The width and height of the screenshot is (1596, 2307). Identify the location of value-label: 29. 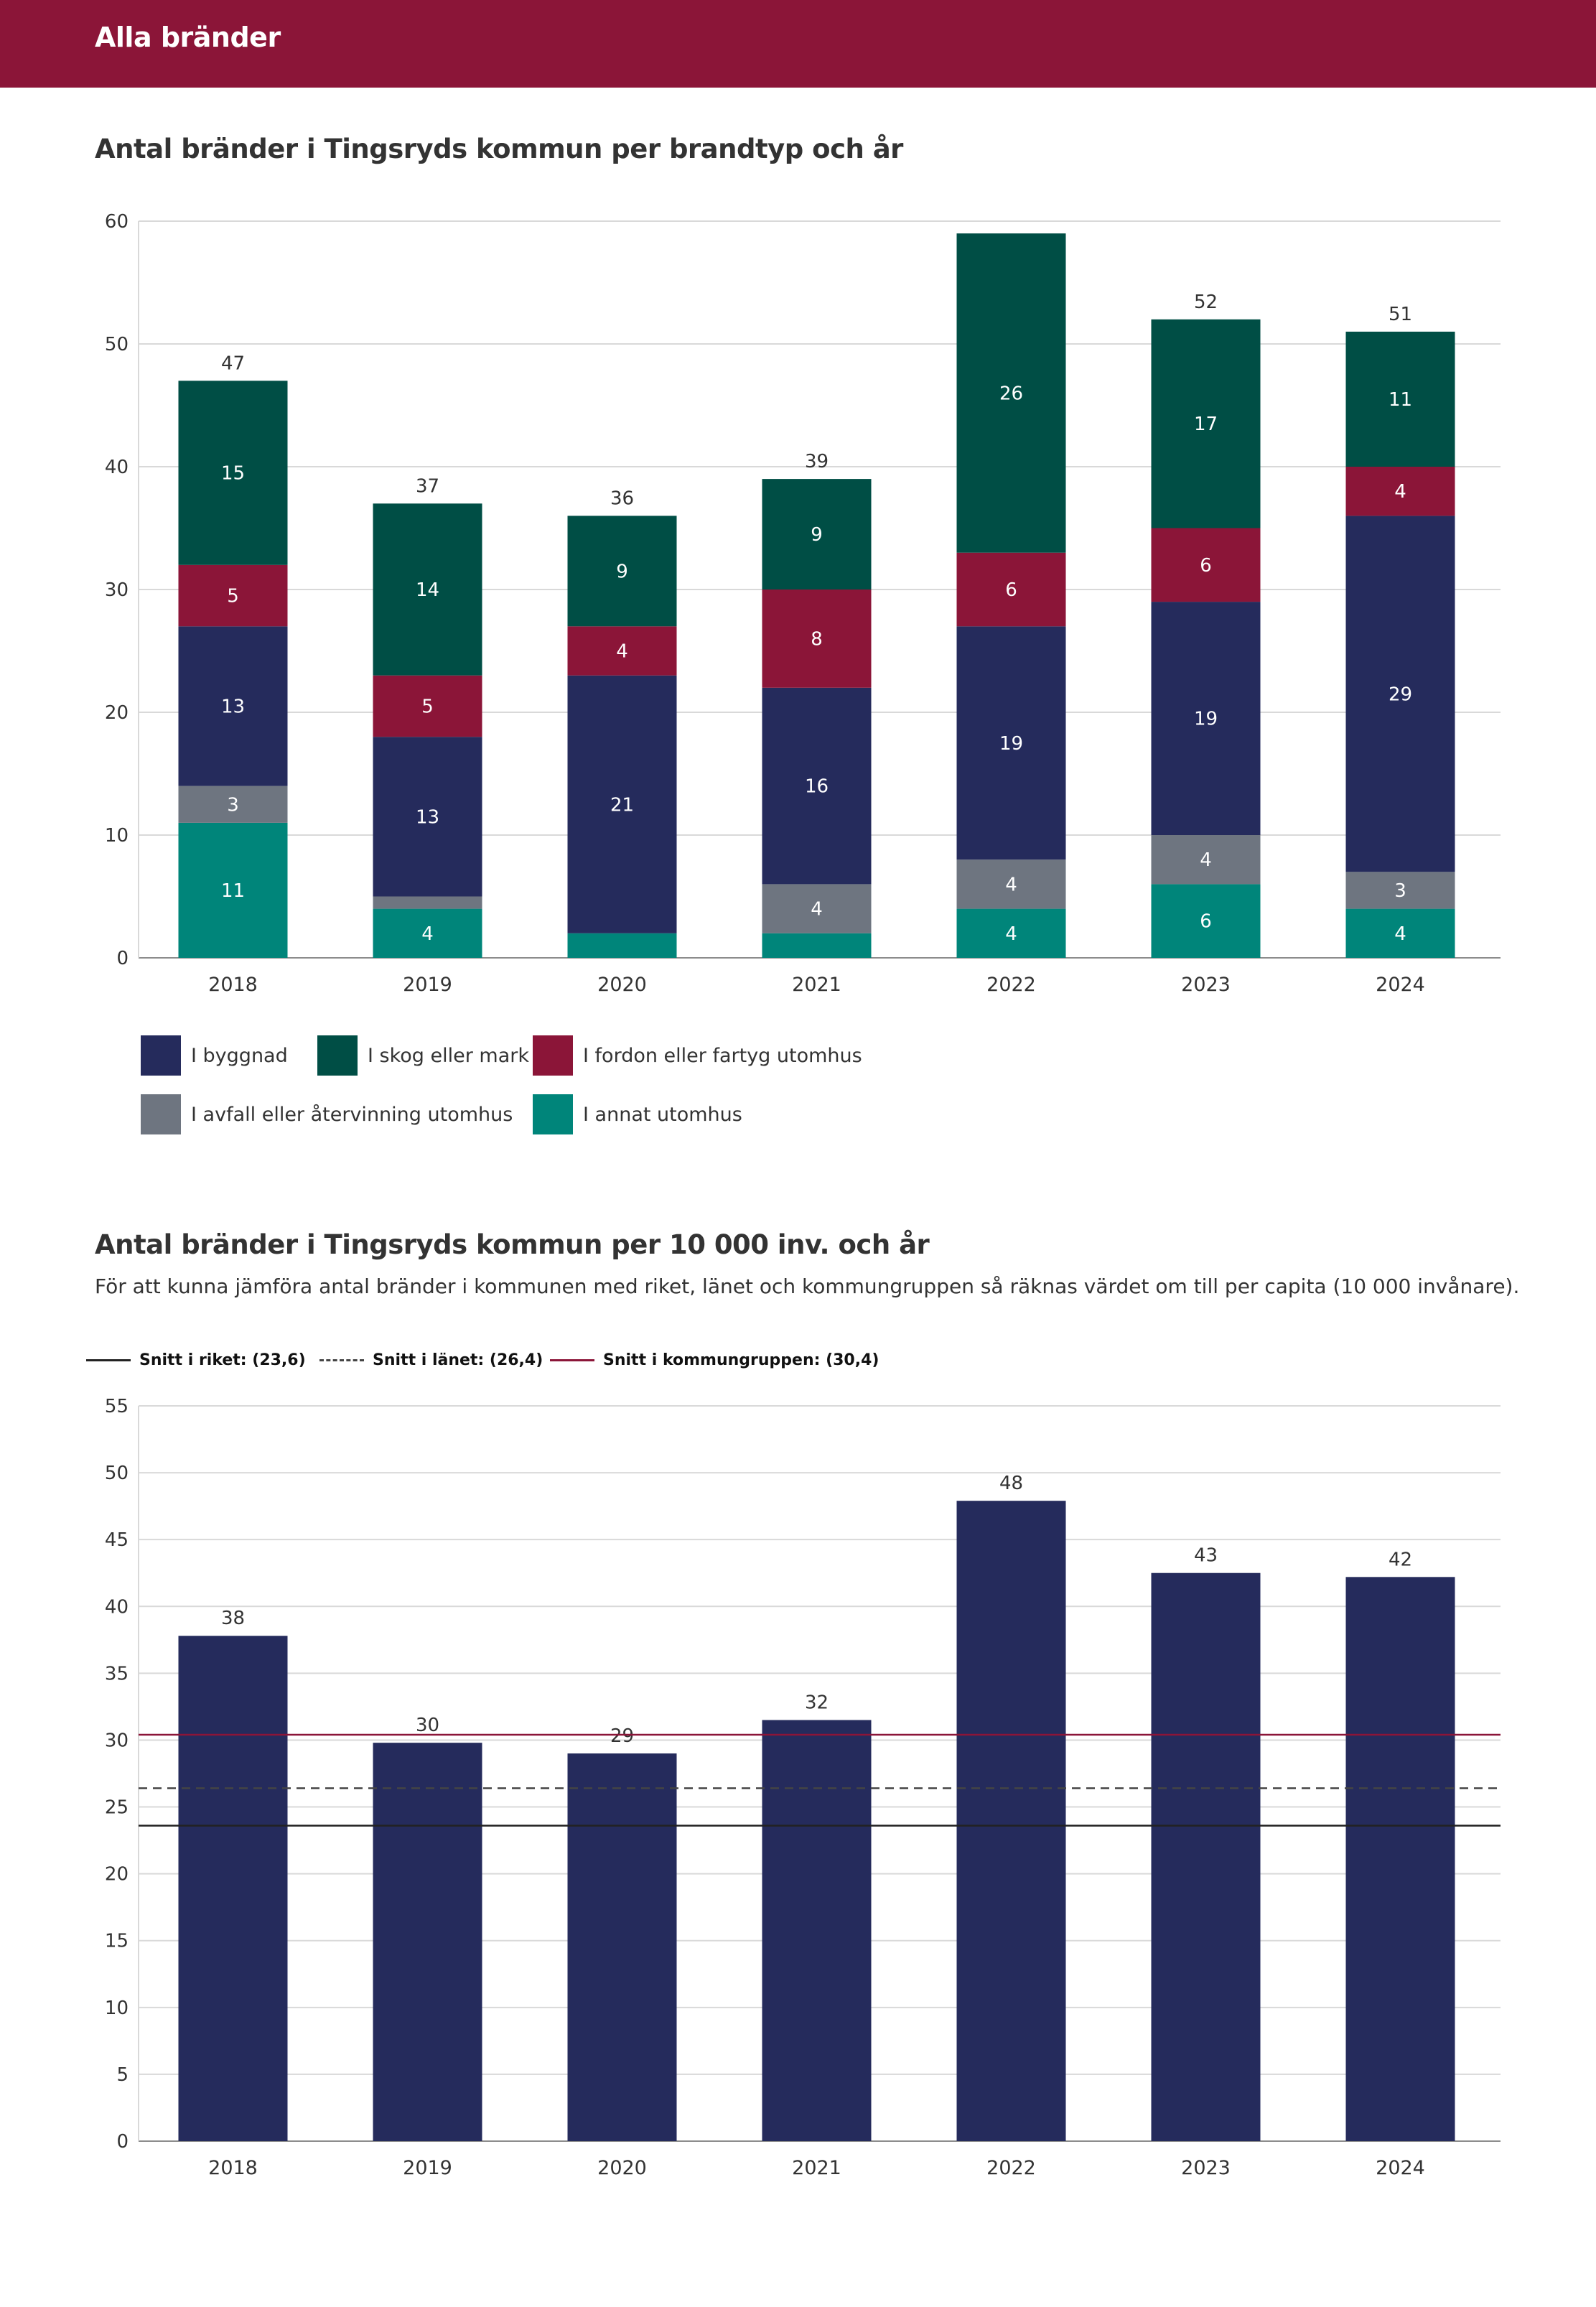
(622, 1736).